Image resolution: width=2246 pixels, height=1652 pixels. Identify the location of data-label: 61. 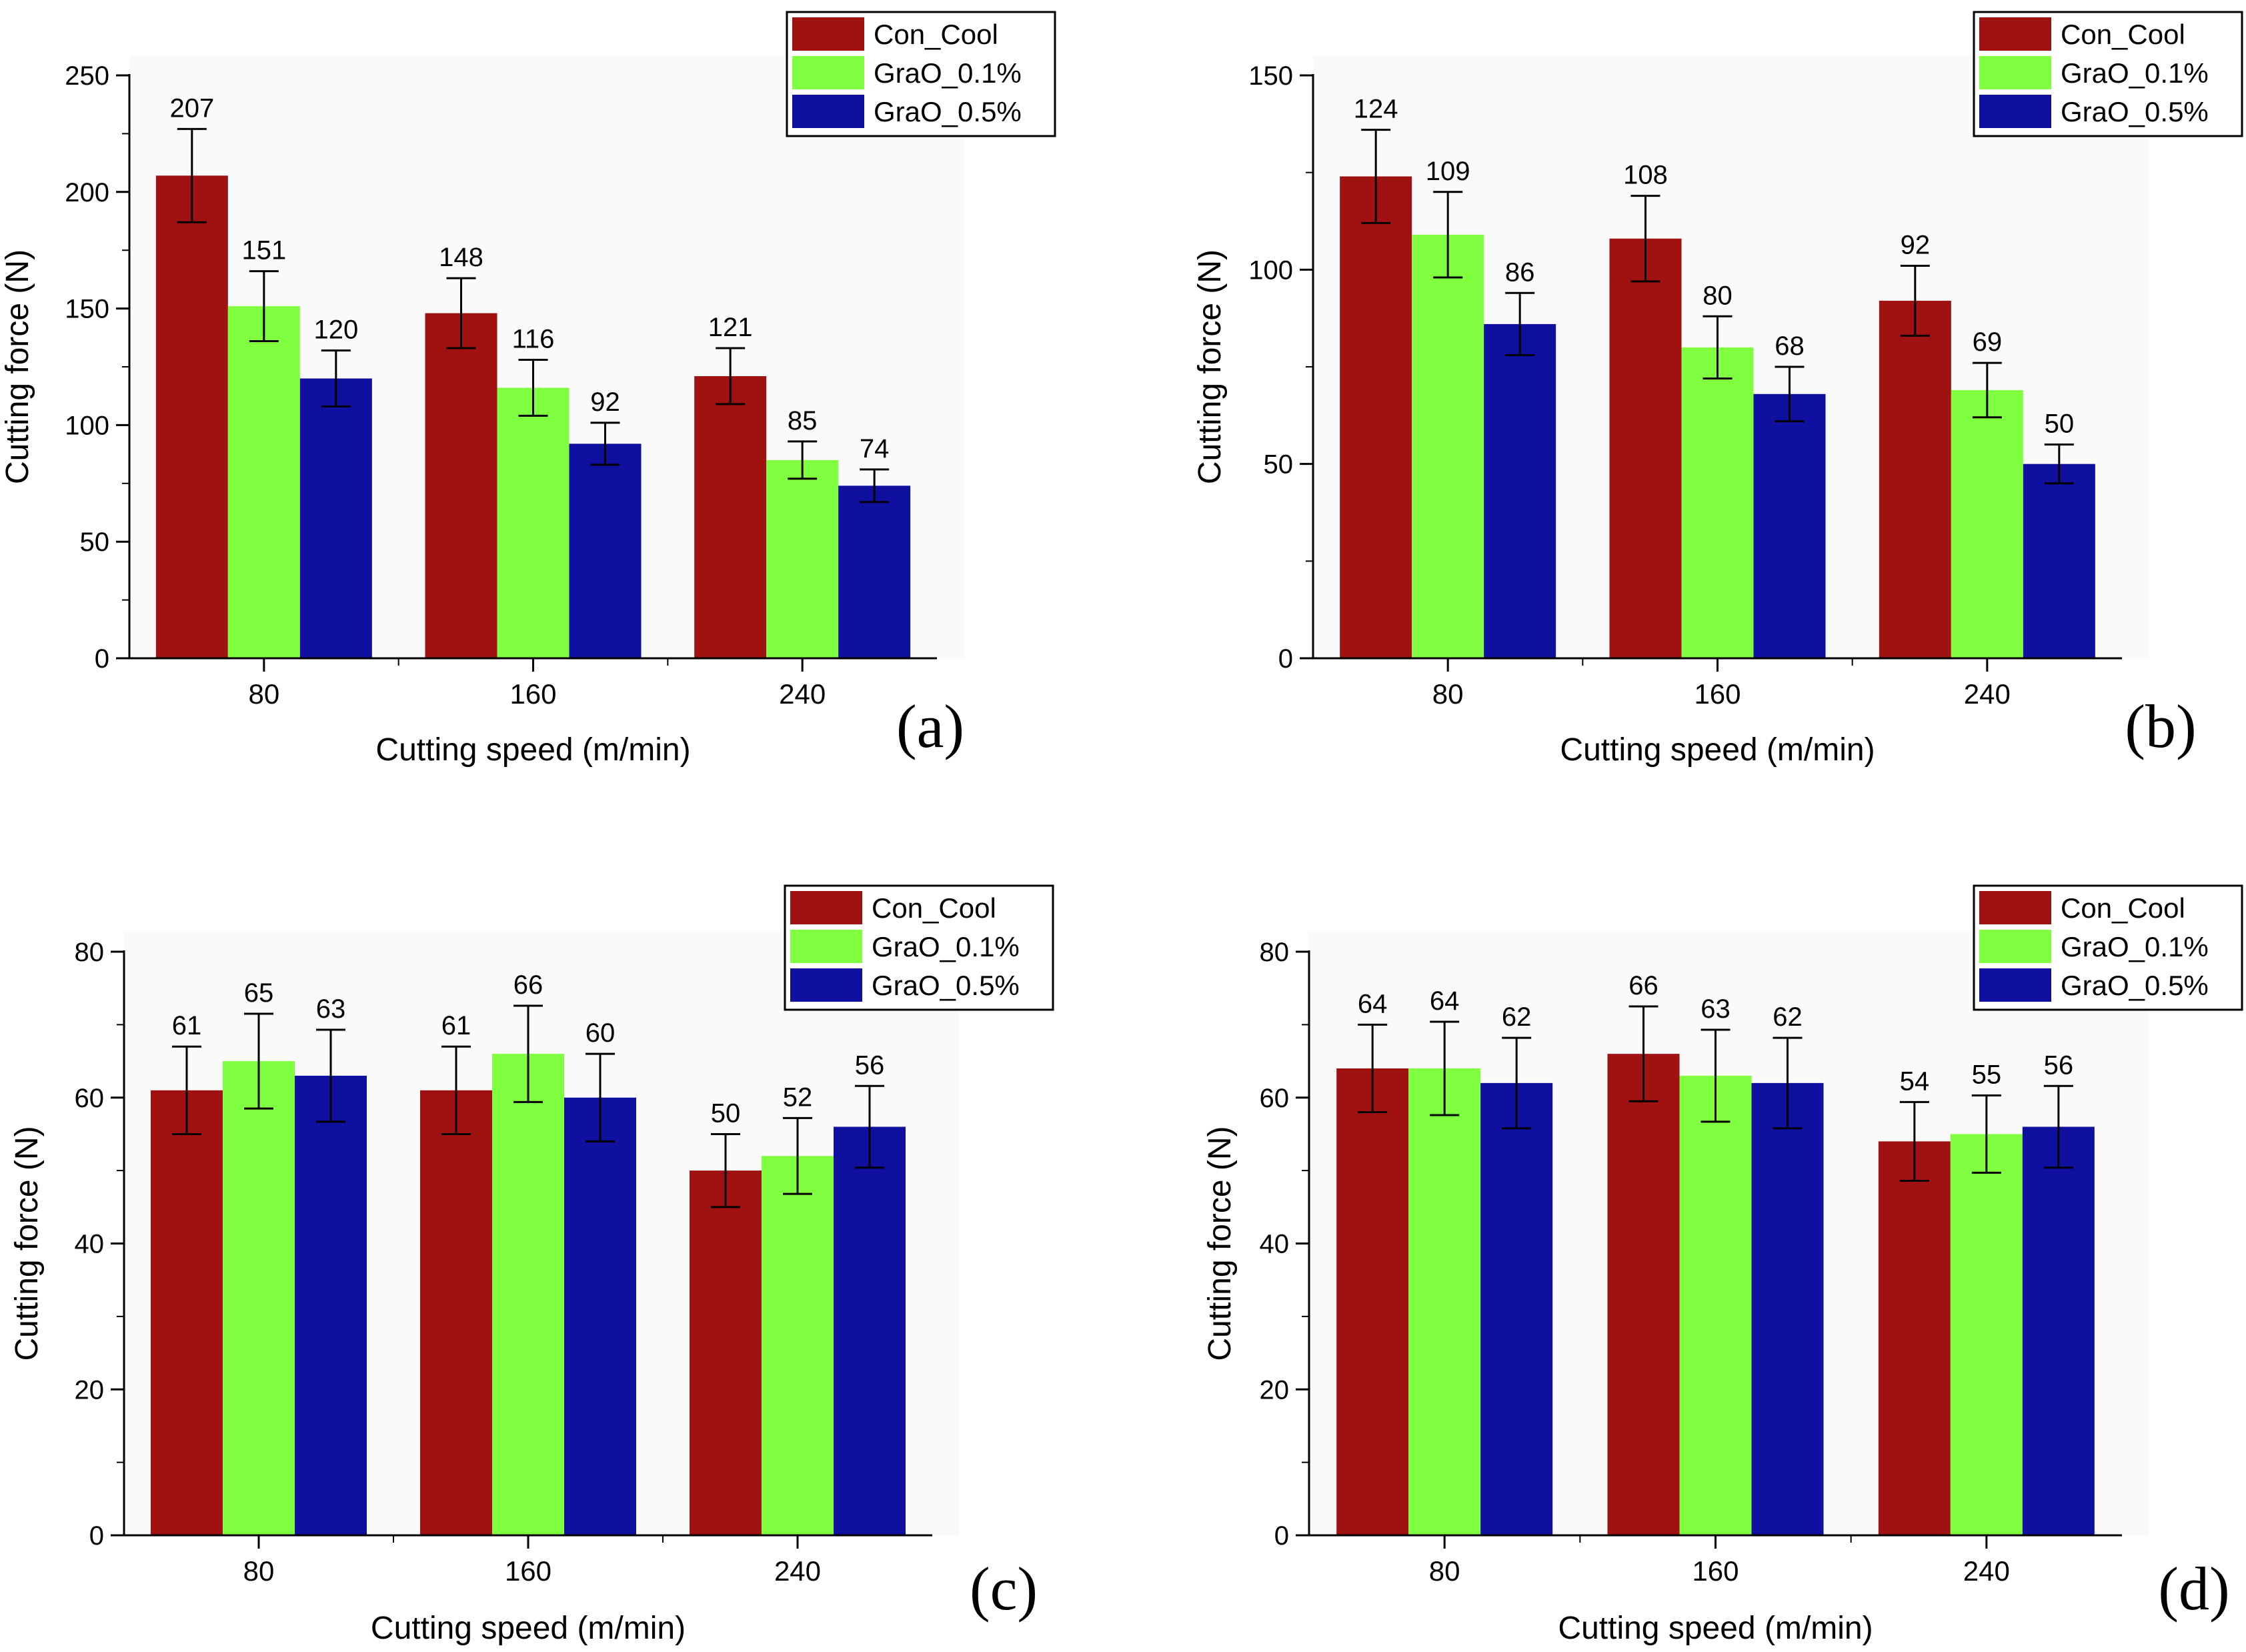
(456, 1025).